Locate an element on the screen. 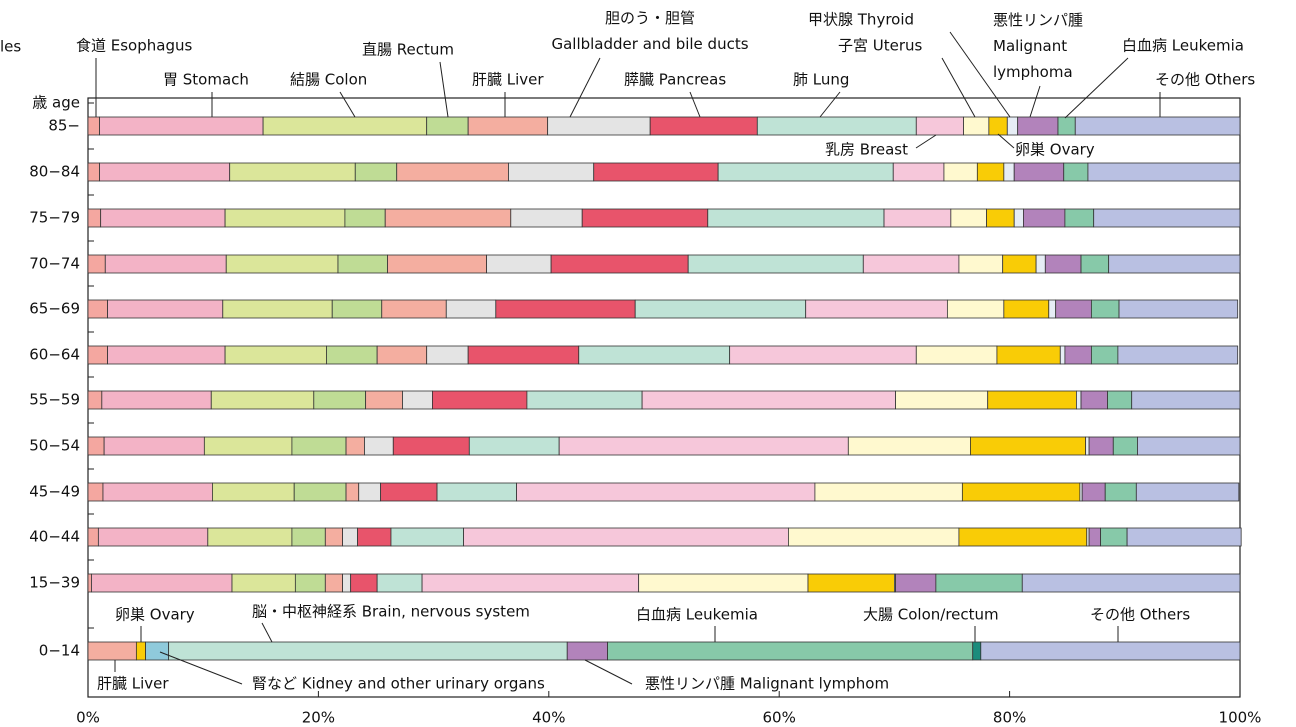 The width and height of the screenshot is (1296, 727). y-tick-label: 60−64 is located at coordinates (54, 355).